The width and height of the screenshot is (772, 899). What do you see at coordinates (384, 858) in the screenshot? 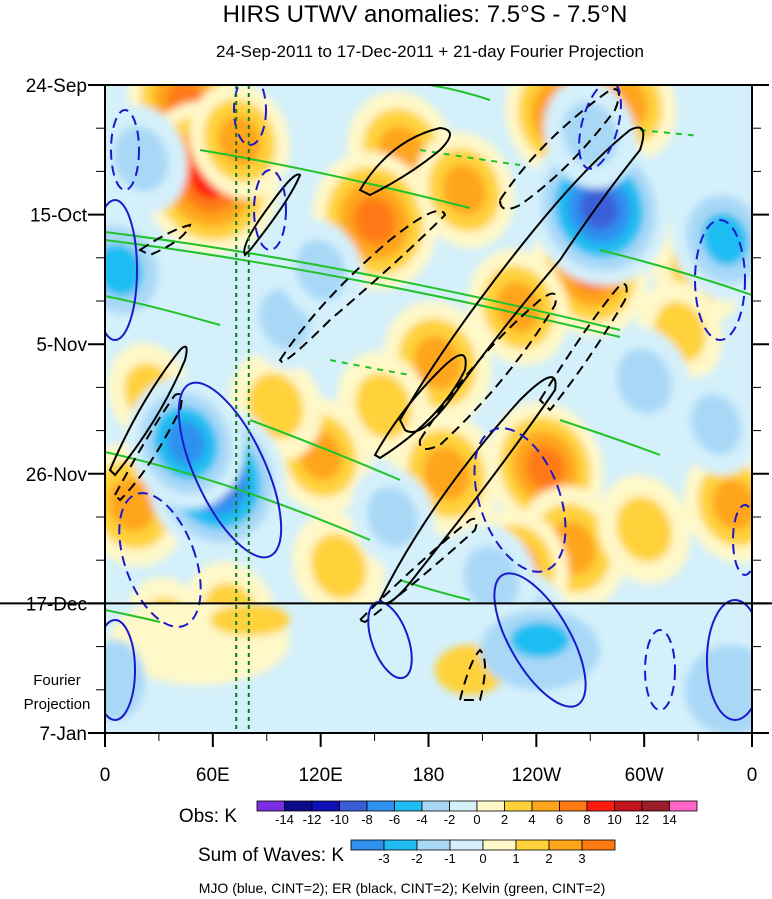
I see `legend-tick-label: -3` at bounding box center [384, 858].